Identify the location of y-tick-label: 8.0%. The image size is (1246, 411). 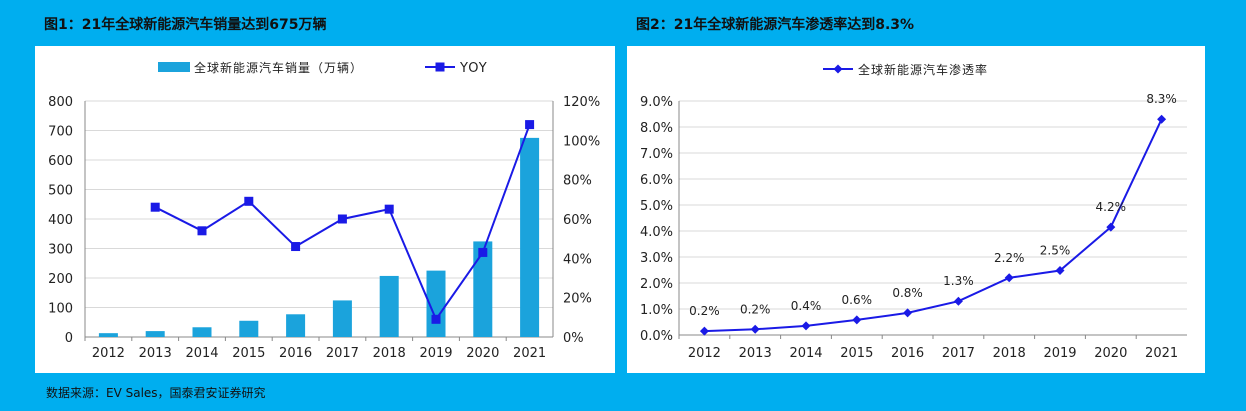
(656, 128).